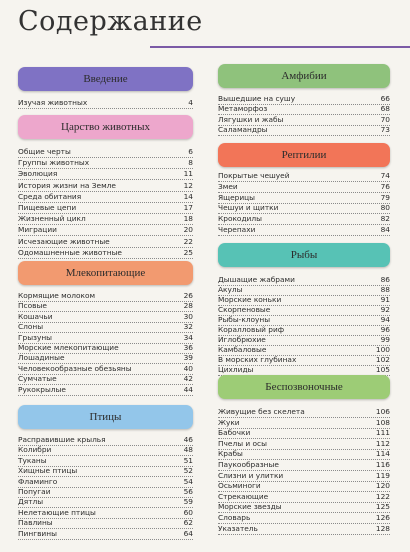 This screenshot has width=410, height=552. Describe the element at coordinates (48, 471) in the screenshot. I see `entry-title: Хищные птицы` at that location.